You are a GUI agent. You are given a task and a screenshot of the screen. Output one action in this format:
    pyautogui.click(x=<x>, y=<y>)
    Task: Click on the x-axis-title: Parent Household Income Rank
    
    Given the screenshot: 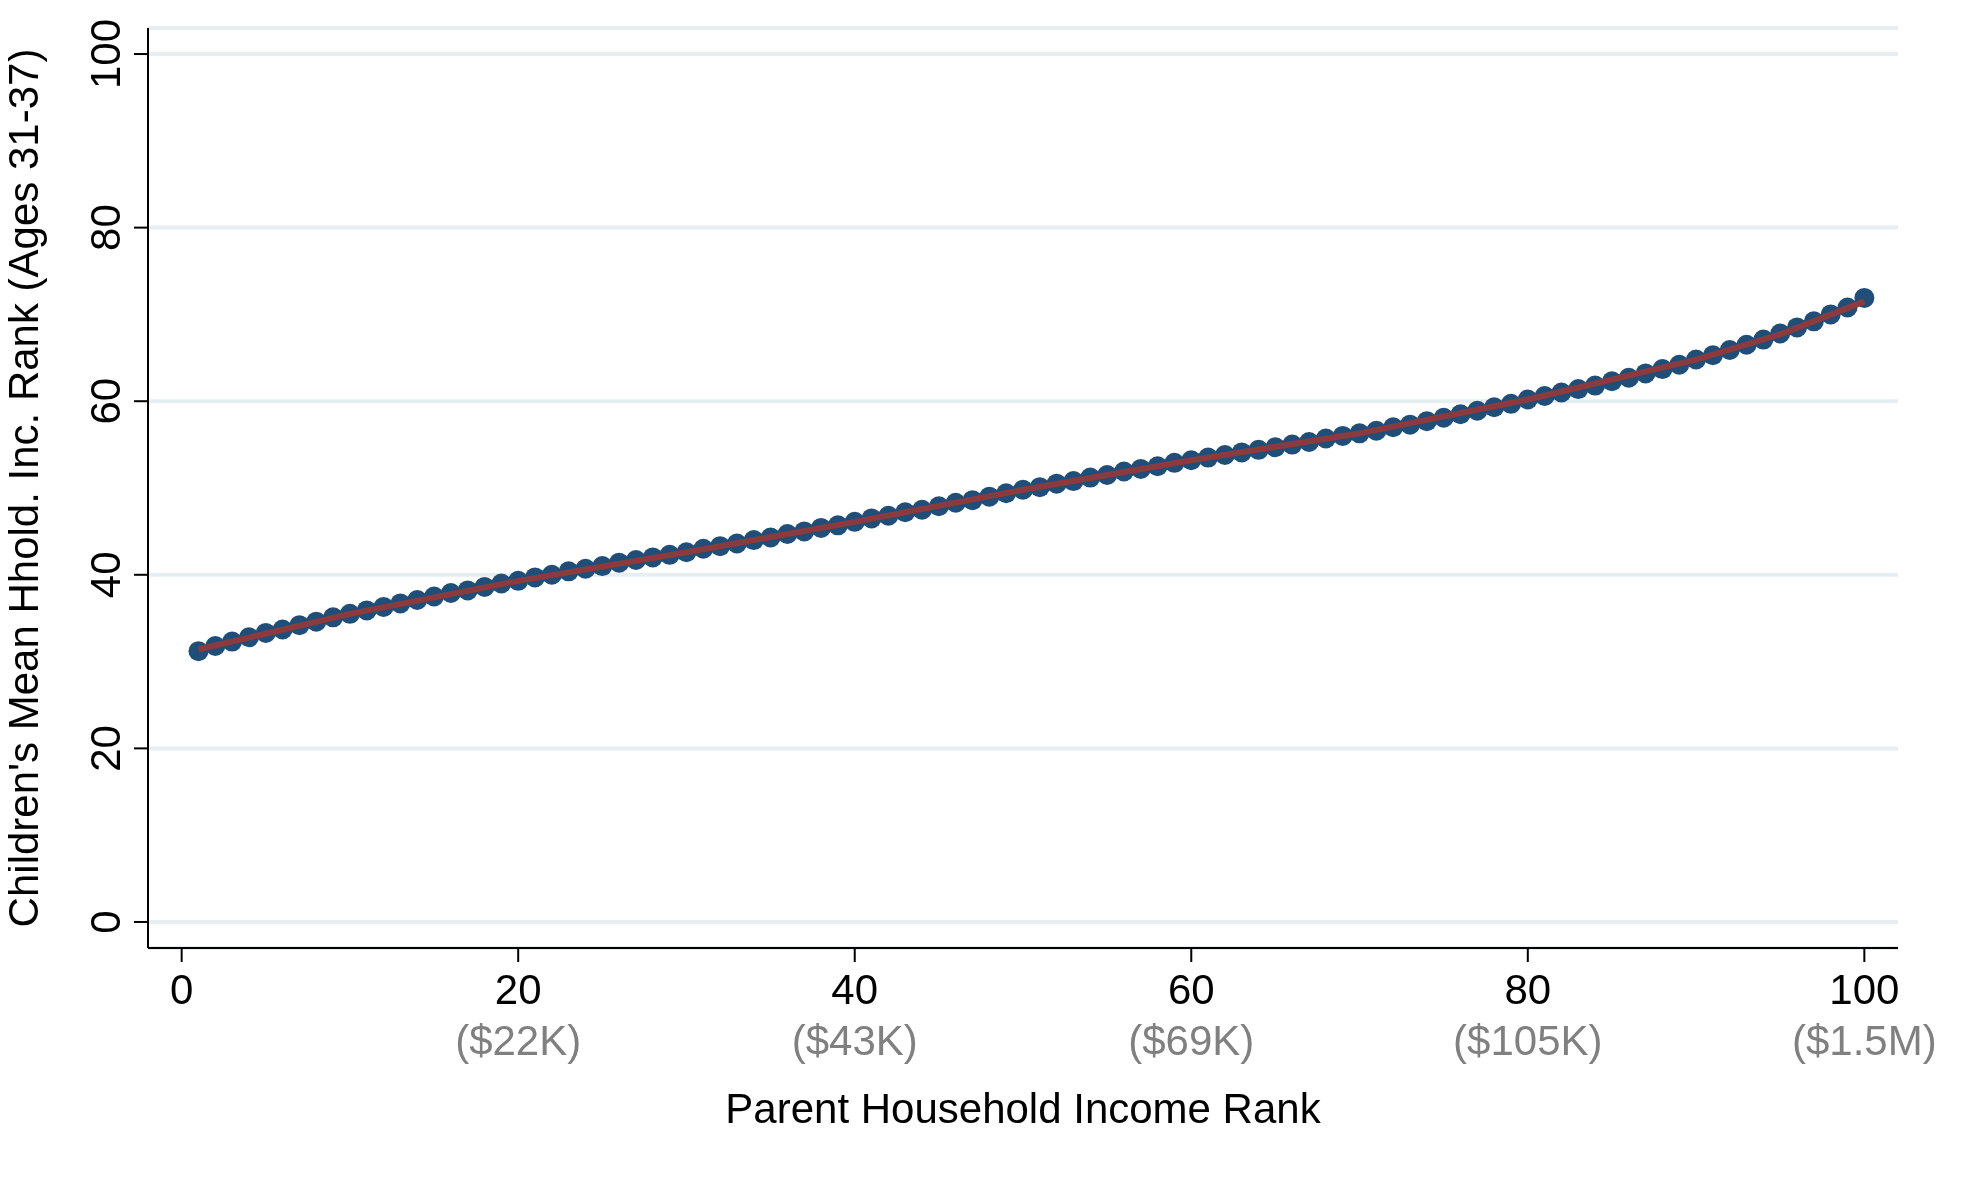 What is the action you would take?
    pyautogui.click(x=1023, y=1108)
    